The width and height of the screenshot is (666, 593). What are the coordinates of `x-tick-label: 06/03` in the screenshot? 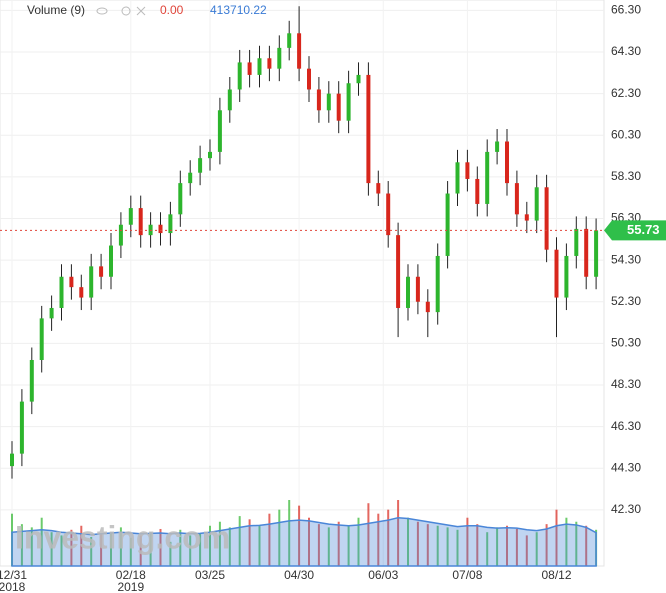 It's located at (383, 575).